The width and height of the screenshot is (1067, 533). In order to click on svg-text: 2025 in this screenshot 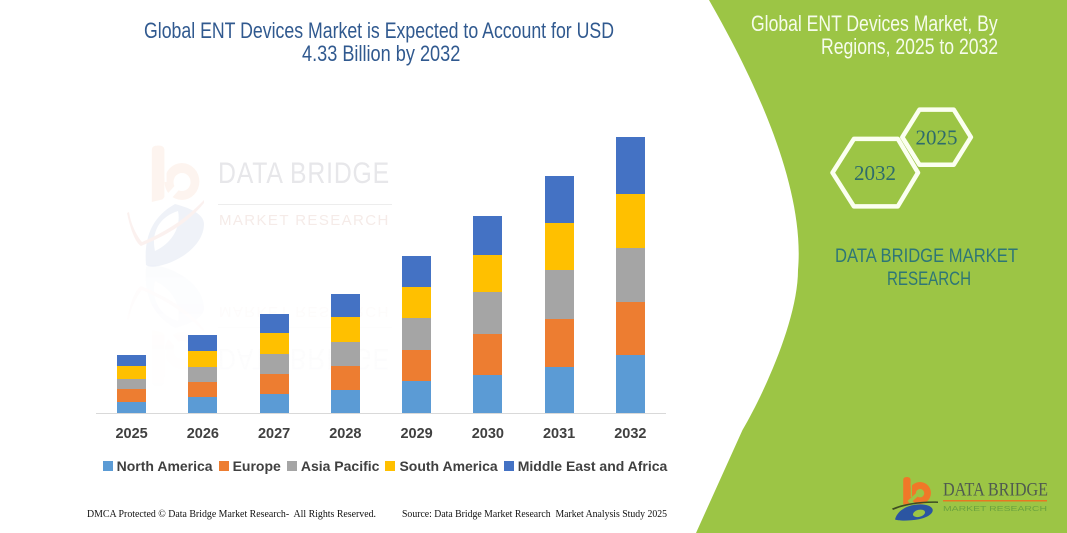, I will do `click(937, 138)`.